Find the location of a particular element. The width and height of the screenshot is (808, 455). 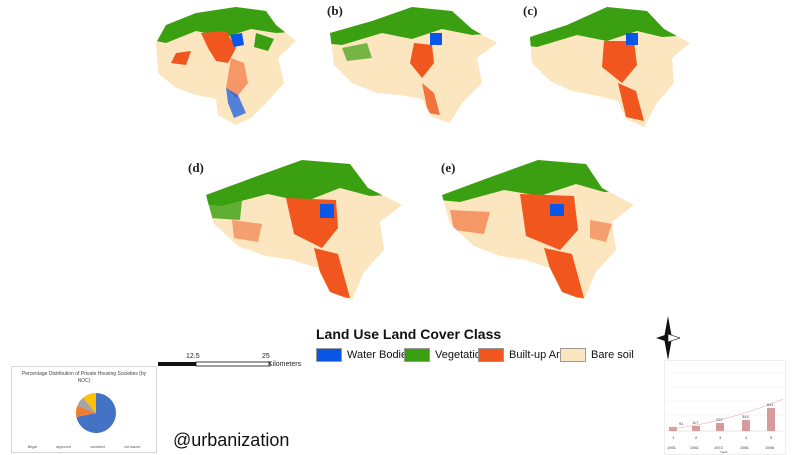

legend-title: Land Use Land Cover Class is located at coordinates (409, 334).